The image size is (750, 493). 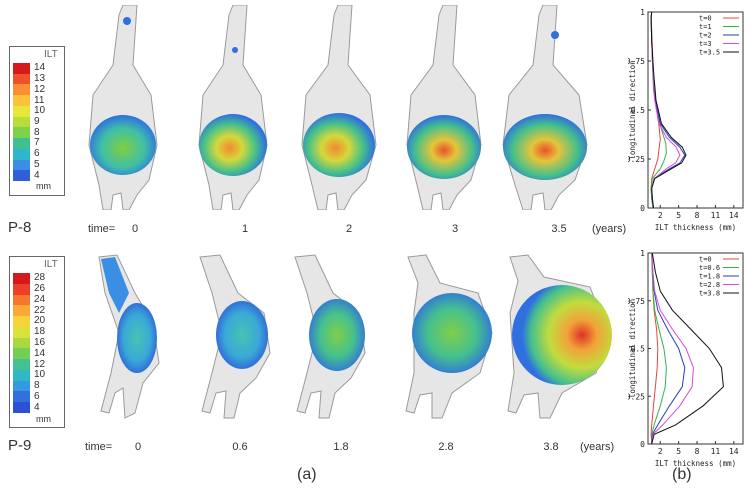 What do you see at coordinates (37, 143) in the screenshot?
I see `colorbar-tick-label: 7` at bounding box center [37, 143].